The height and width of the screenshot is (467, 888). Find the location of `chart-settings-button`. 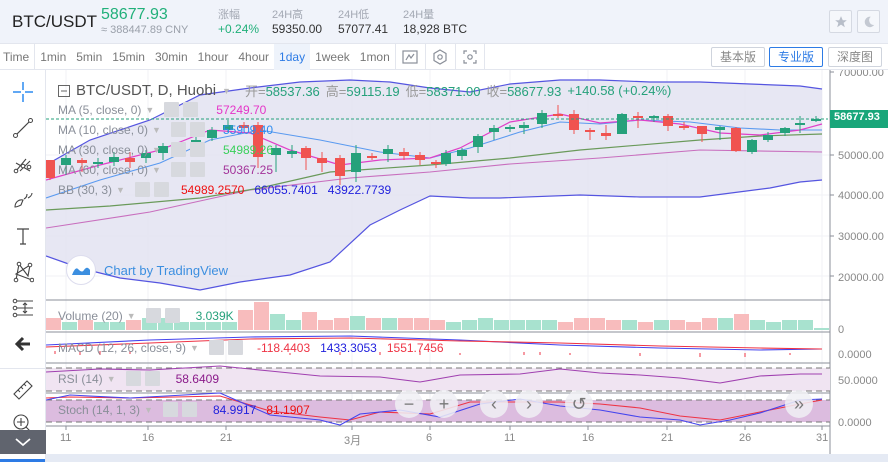

chart-settings-button is located at coordinates (439, 56).